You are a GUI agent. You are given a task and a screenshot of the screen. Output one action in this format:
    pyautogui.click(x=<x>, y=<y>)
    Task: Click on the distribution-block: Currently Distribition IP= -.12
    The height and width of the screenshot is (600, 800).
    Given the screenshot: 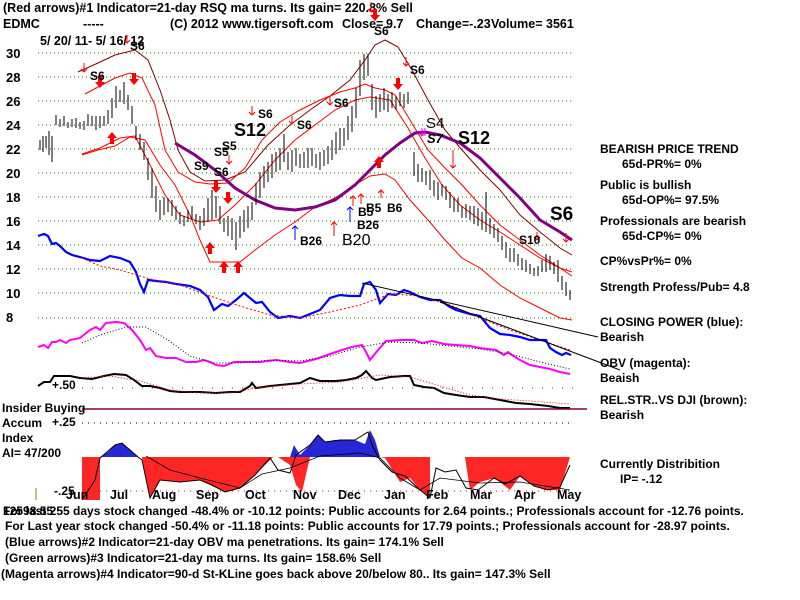 What is the action you would take?
    pyautogui.click(x=660, y=472)
    